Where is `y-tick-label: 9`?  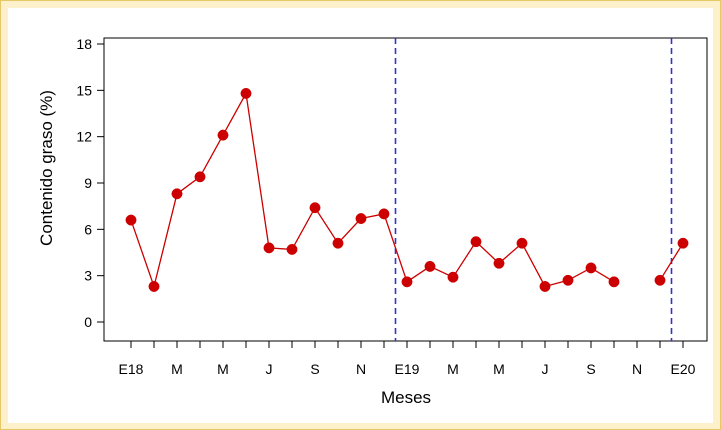
y-tick-label: 9 is located at coordinates (88, 183).